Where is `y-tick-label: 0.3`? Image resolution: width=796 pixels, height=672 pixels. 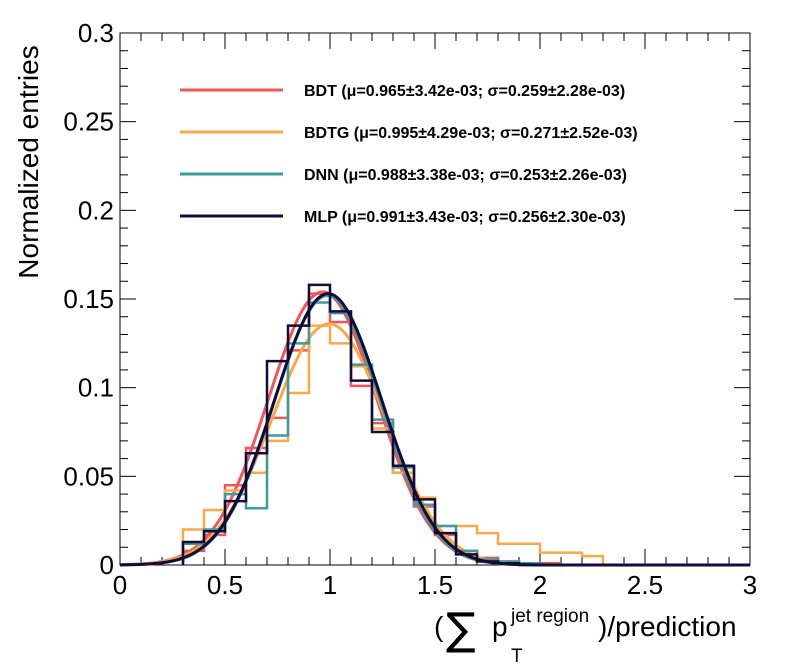 y-tick-label: 0.3 is located at coordinates (96, 33).